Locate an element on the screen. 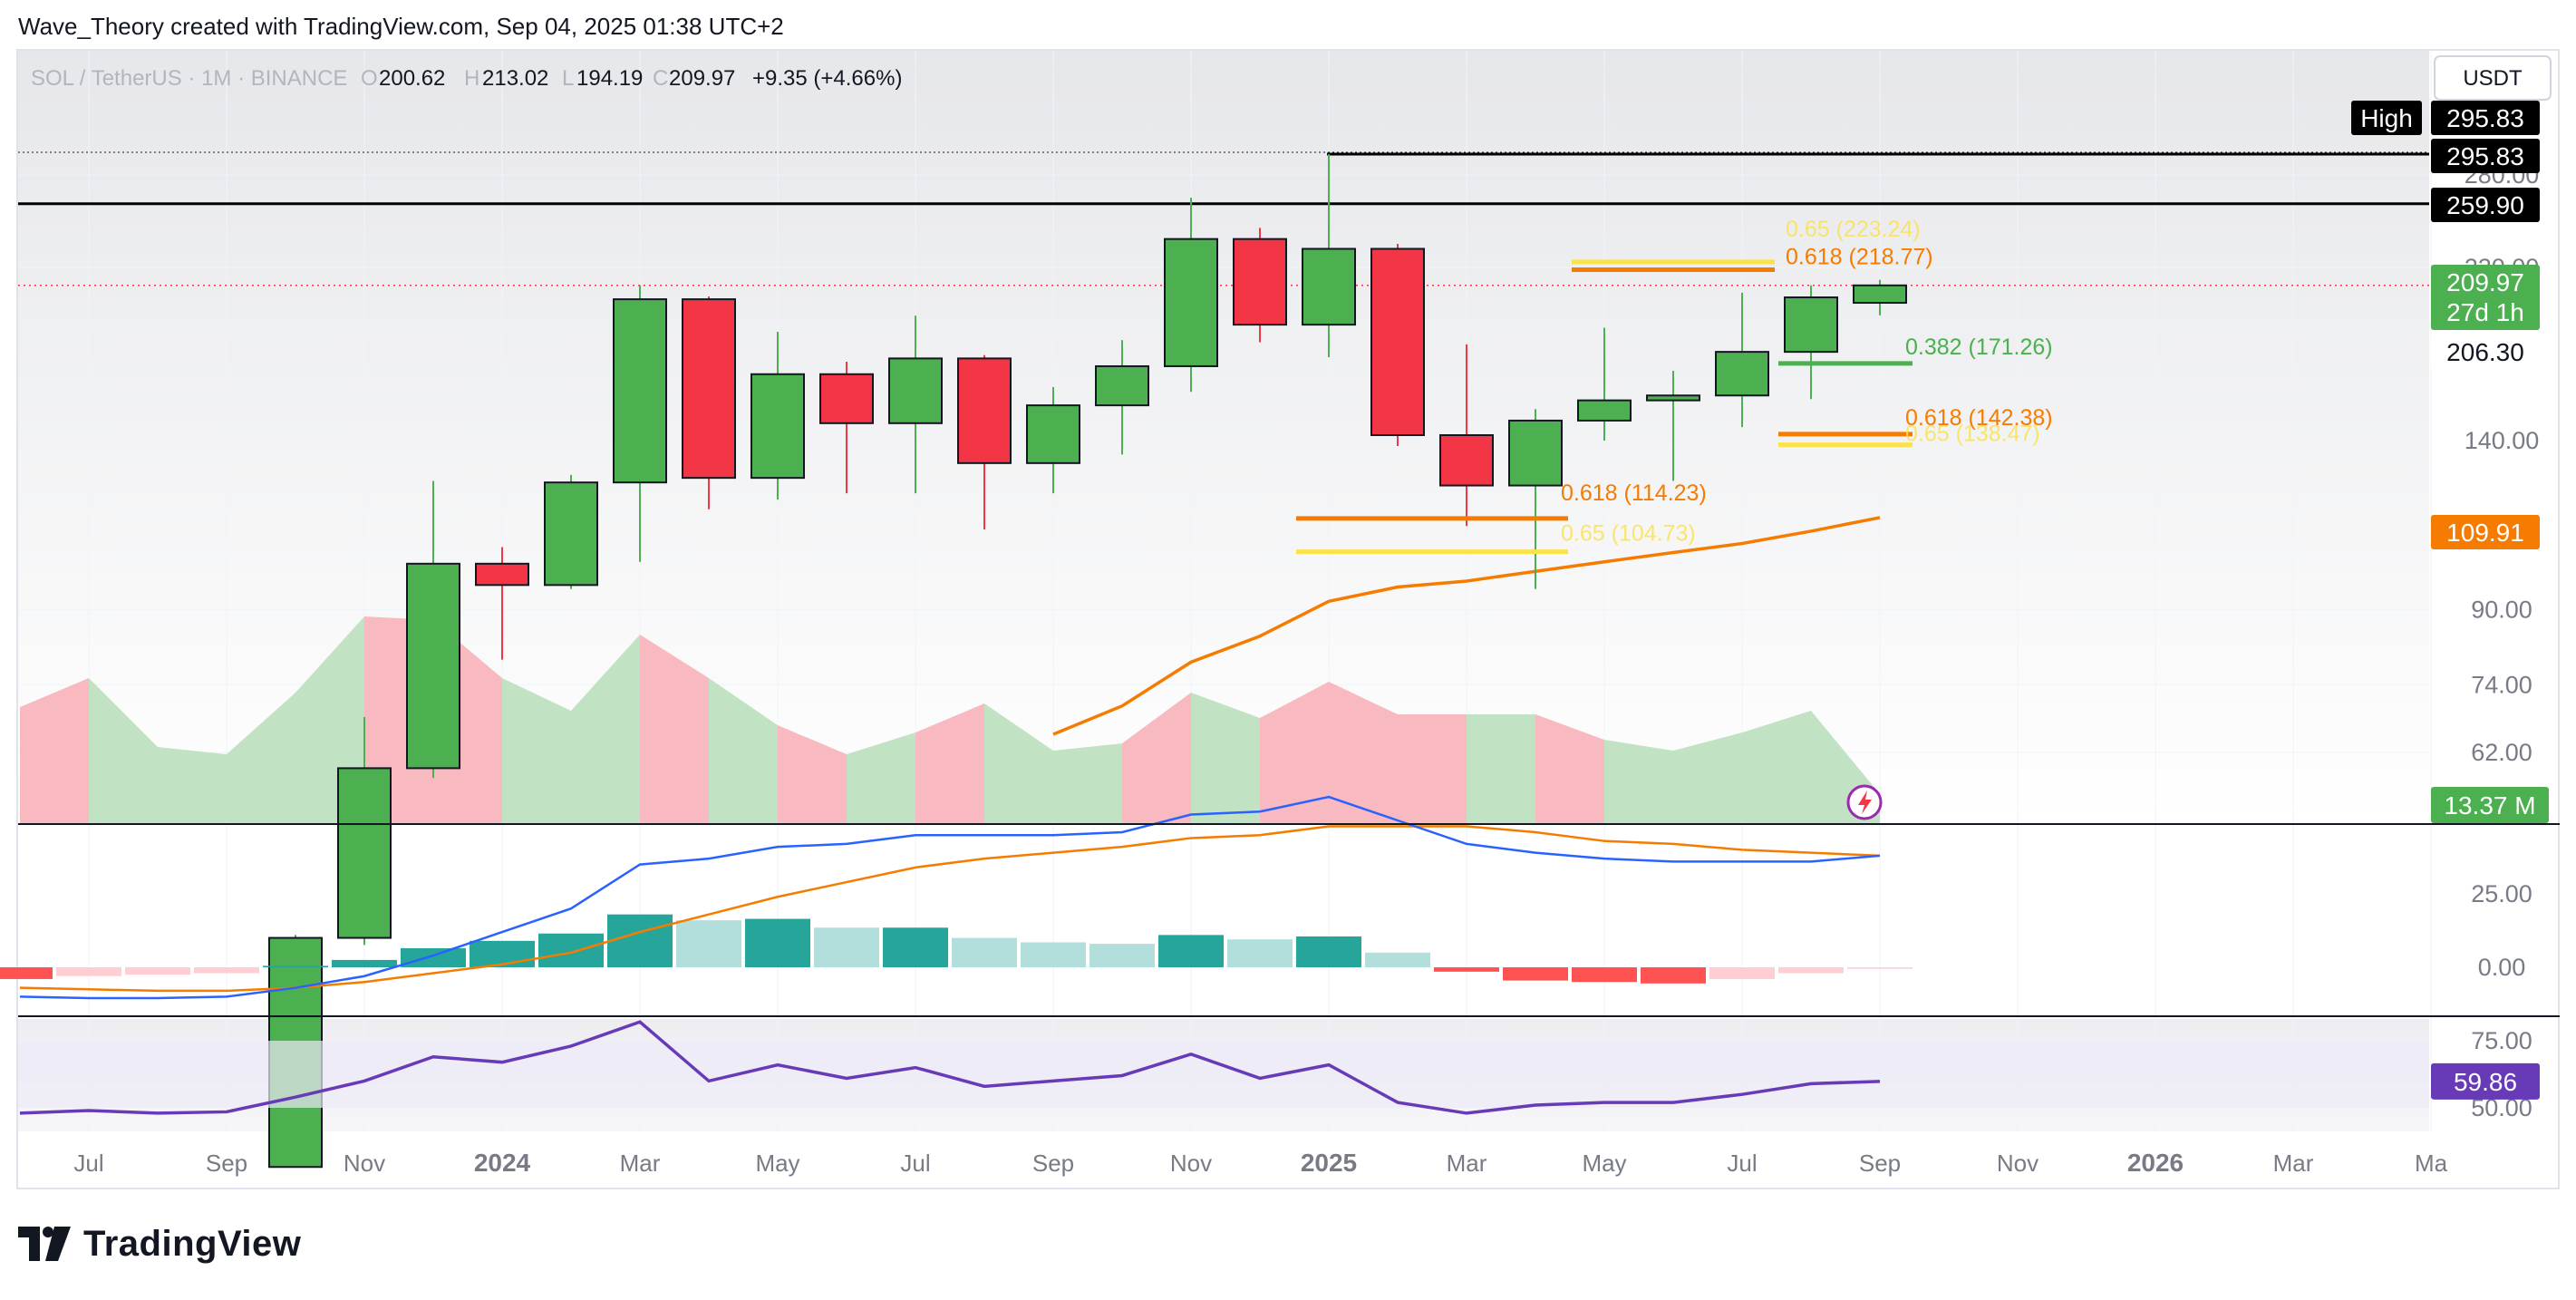 The height and width of the screenshot is (1300, 2576). moving-average-line is located at coordinates (1466, 626).